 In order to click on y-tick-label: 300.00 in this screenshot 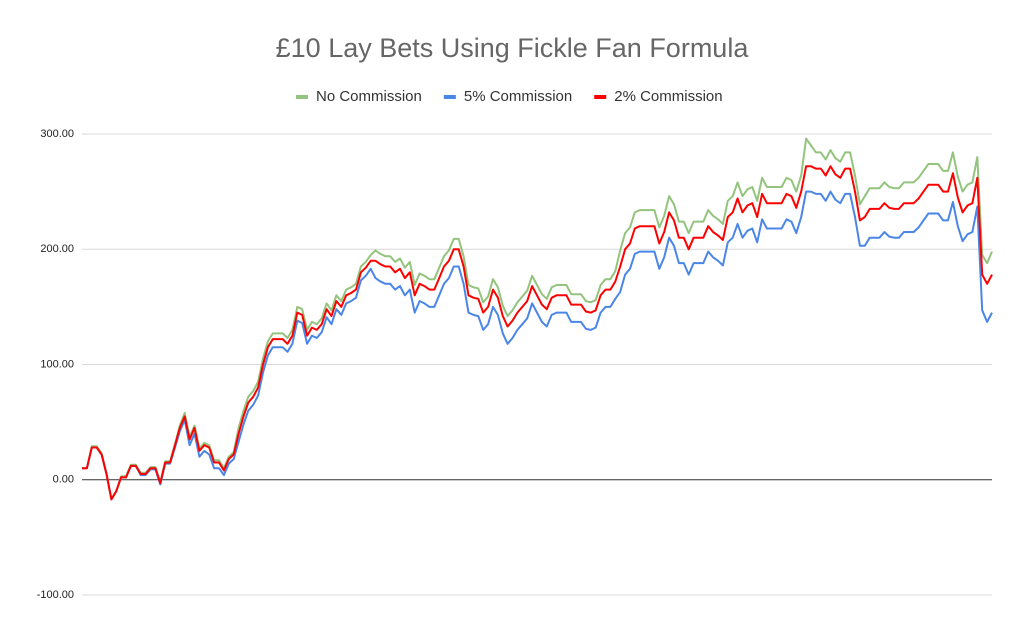, I will do `click(57, 134)`.